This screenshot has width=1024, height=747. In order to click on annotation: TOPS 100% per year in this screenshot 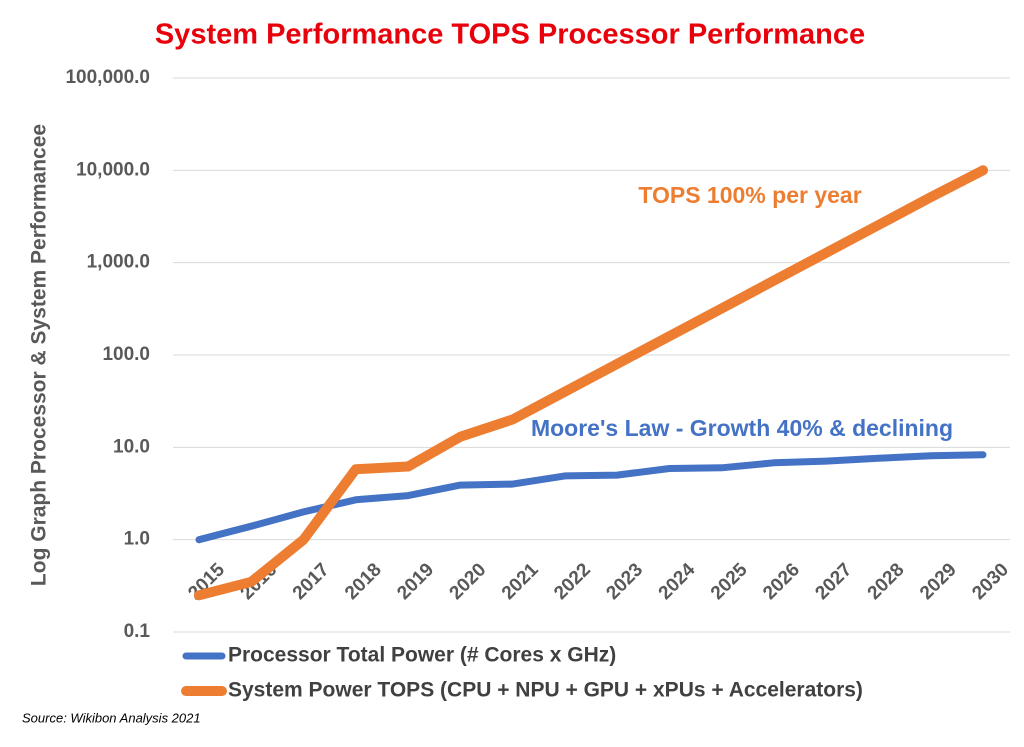, I will do `click(749, 195)`.